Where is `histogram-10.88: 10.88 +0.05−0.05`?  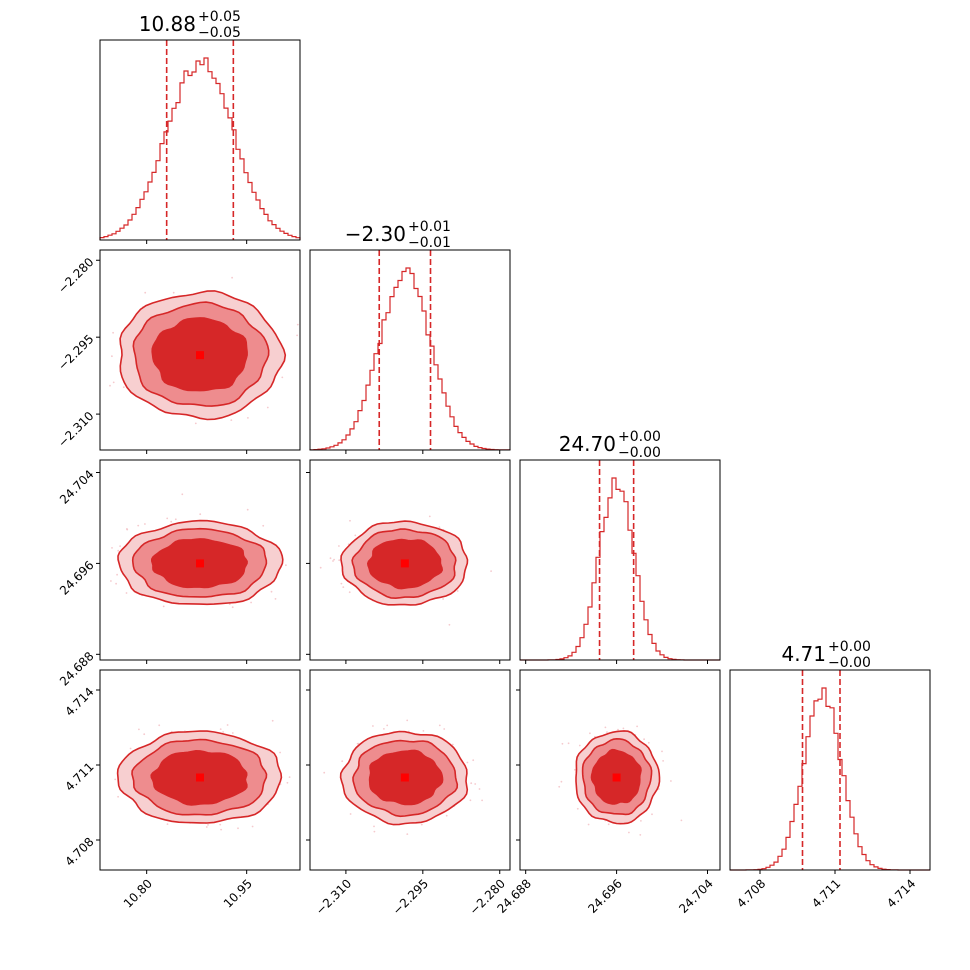 histogram-10.88: 10.88 +0.05−0.05 is located at coordinates (200, 126).